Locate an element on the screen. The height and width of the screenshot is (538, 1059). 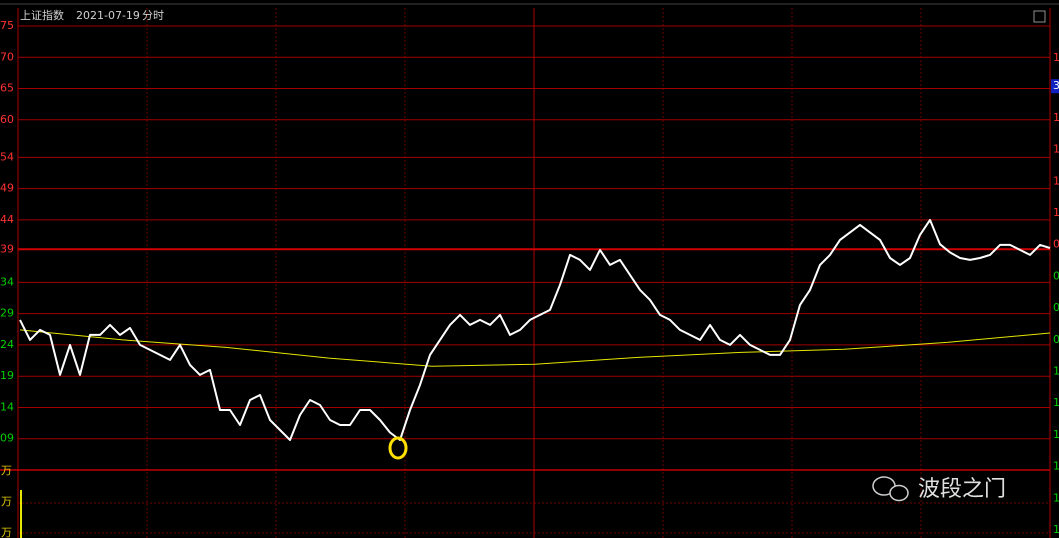
right-axis-label: 3 is located at coordinates (1056, 85).